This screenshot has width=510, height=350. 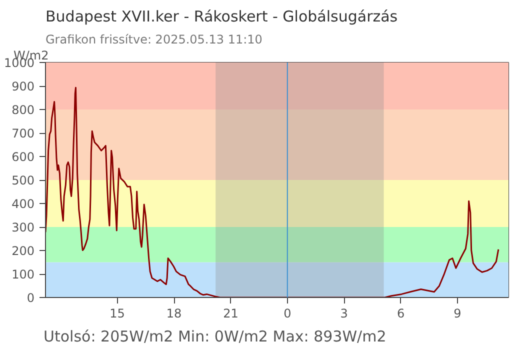 What do you see at coordinates (23, 204) in the screenshot?
I see `y-tick-label: 400` at bounding box center [23, 204].